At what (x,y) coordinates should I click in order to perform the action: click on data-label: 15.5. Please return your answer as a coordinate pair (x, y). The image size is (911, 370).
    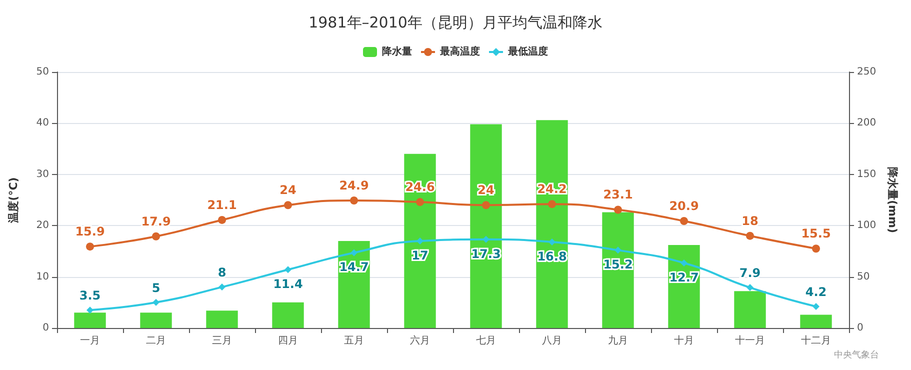
    Looking at the image, I should click on (816, 233).